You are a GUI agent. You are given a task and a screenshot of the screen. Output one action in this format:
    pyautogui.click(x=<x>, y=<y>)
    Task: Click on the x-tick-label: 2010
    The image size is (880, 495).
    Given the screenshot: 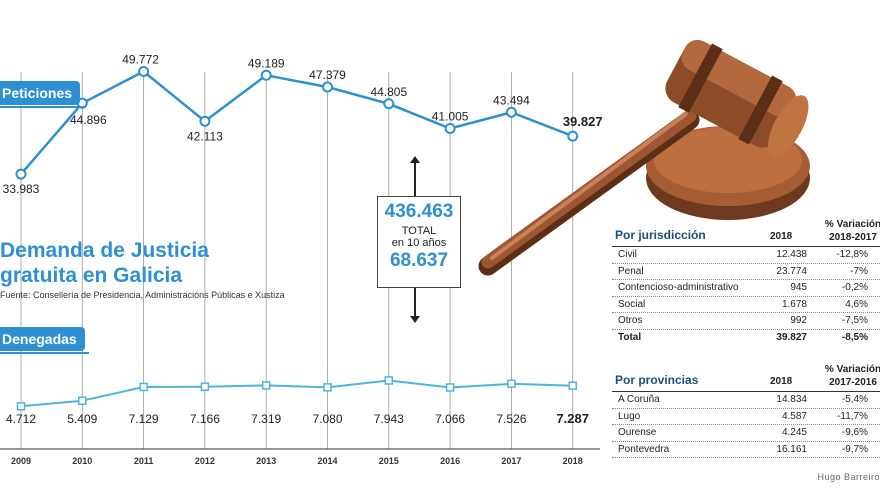 What is the action you would take?
    pyautogui.click(x=82, y=461)
    